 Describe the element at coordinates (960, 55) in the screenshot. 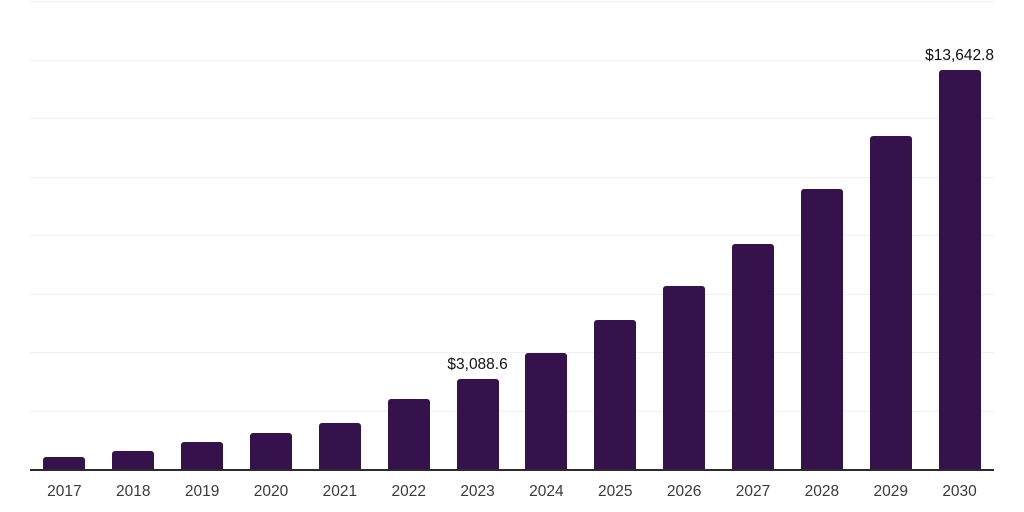

I see `data-label-2030: $13,642.8` at that location.